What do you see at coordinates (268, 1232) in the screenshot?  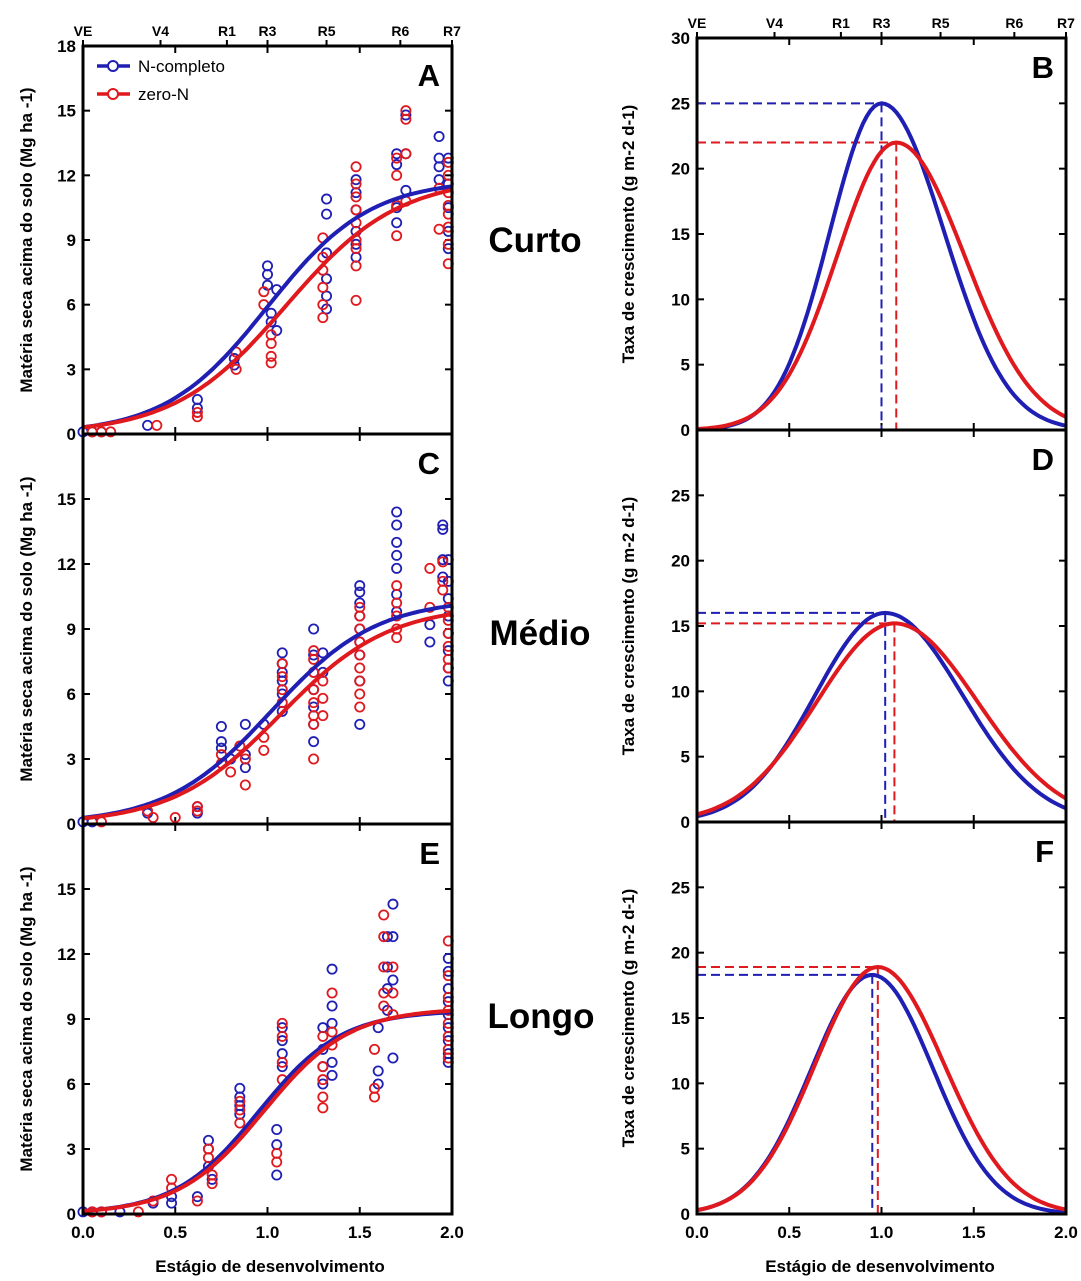 I see `x-tick-label: 1.0` at bounding box center [268, 1232].